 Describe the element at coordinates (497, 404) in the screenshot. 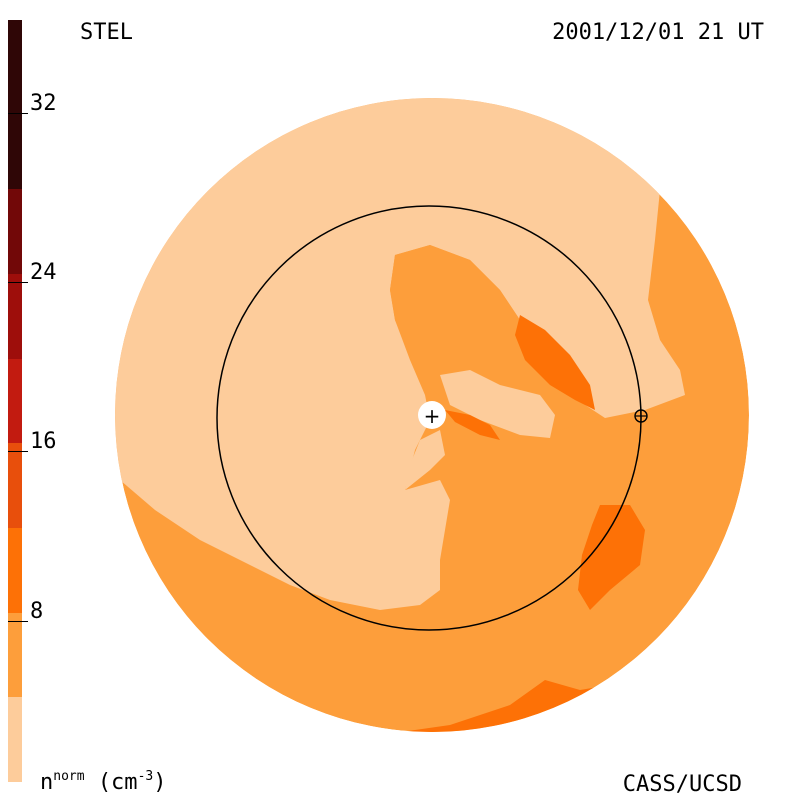

I see `light-streak` at that location.